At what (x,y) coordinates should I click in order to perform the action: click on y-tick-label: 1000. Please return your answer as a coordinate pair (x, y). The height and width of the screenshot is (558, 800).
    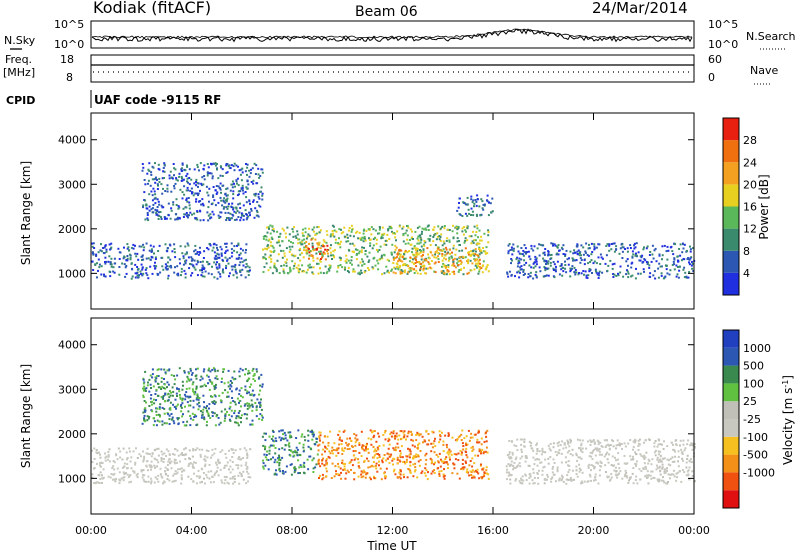
    Looking at the image, I should click on (72, 478).